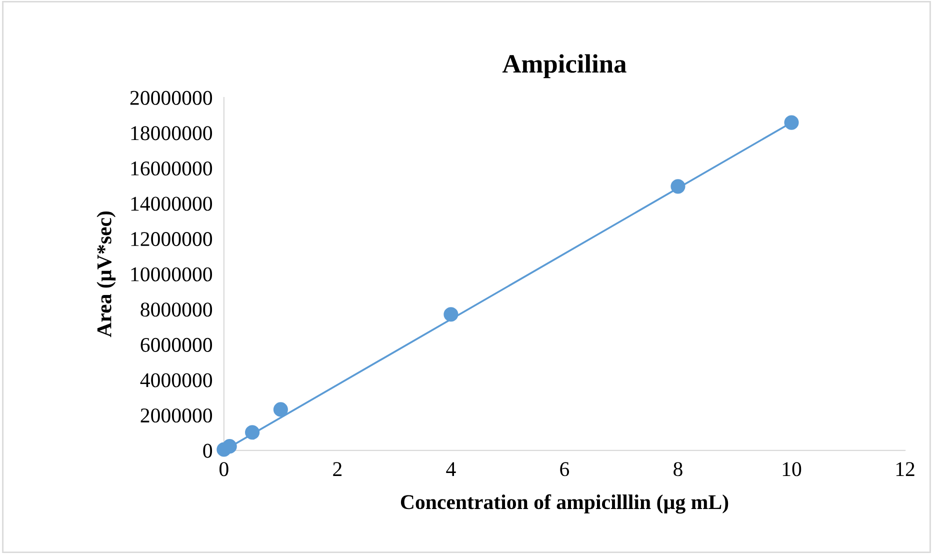 This screenshot has height=554, width=933. Describe the element at coordinates (171, 203) in the screenshot. I see `y-tick-label: 14000000` at that location.